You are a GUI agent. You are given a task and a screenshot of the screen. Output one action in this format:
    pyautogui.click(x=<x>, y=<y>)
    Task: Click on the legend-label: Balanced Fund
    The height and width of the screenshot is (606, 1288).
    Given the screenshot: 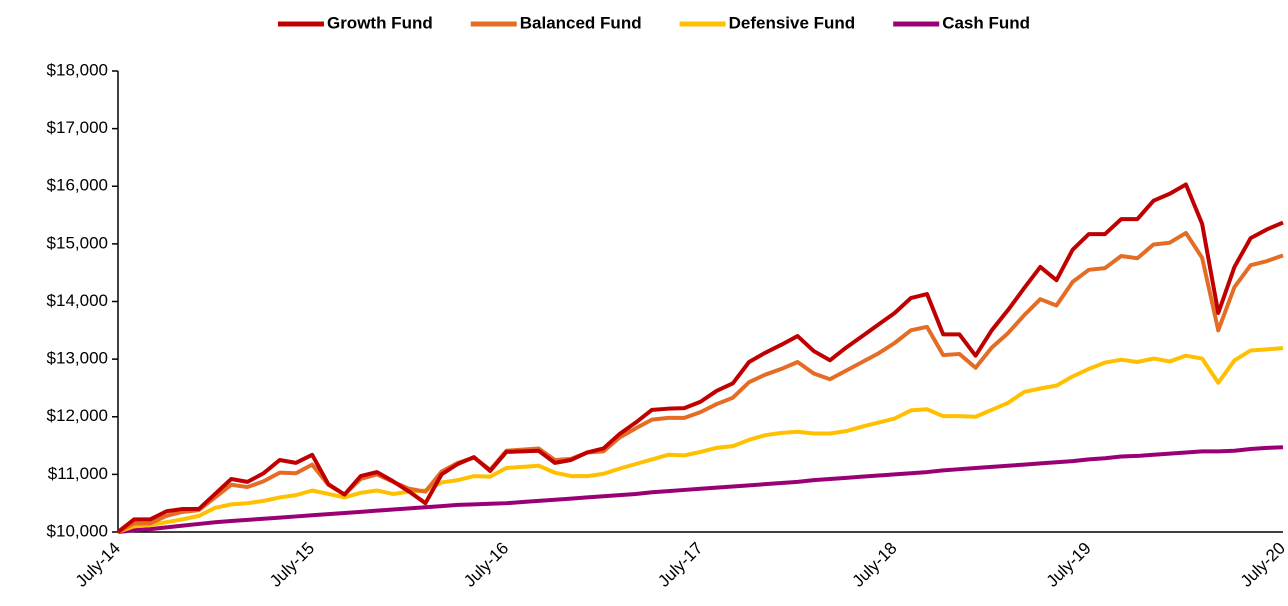 What is the action you would take?
    pyautogui.click(x=581, y=22)
    